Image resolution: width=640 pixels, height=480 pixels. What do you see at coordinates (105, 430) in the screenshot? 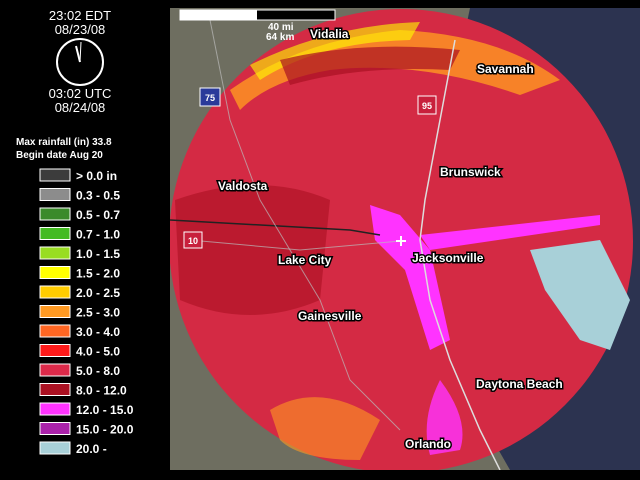
I see `legend-label: 15.0 - 20.0` at bounding box center [105, 430].